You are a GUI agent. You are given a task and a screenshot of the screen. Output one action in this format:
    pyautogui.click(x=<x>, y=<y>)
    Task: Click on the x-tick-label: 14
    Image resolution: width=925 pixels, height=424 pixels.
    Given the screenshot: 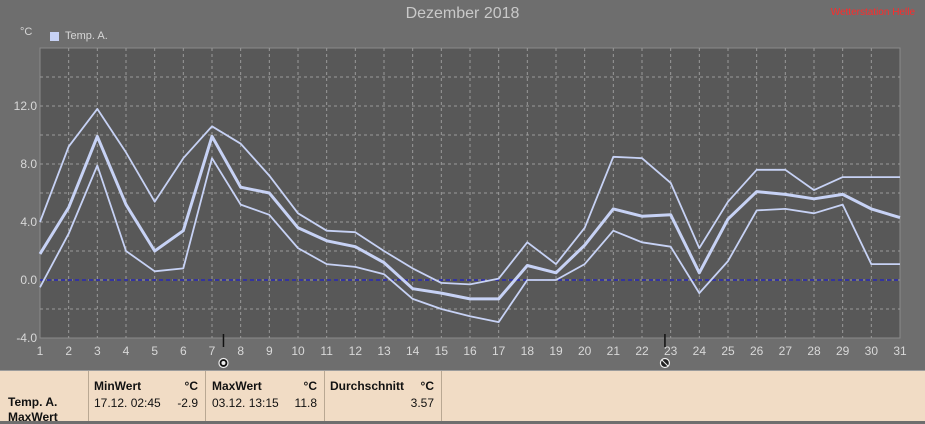 What is the action you would take?
    pyautogui.click(x=413, y=351)
    